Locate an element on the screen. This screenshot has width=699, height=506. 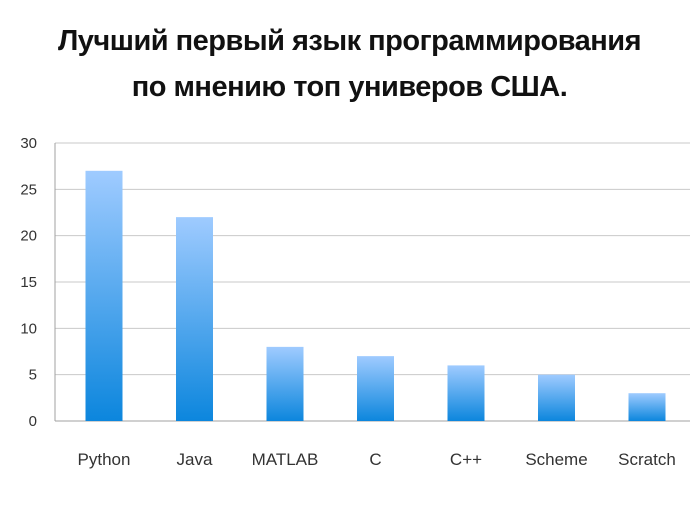
x-tick-label: Python is located at coordinates (104, 459).